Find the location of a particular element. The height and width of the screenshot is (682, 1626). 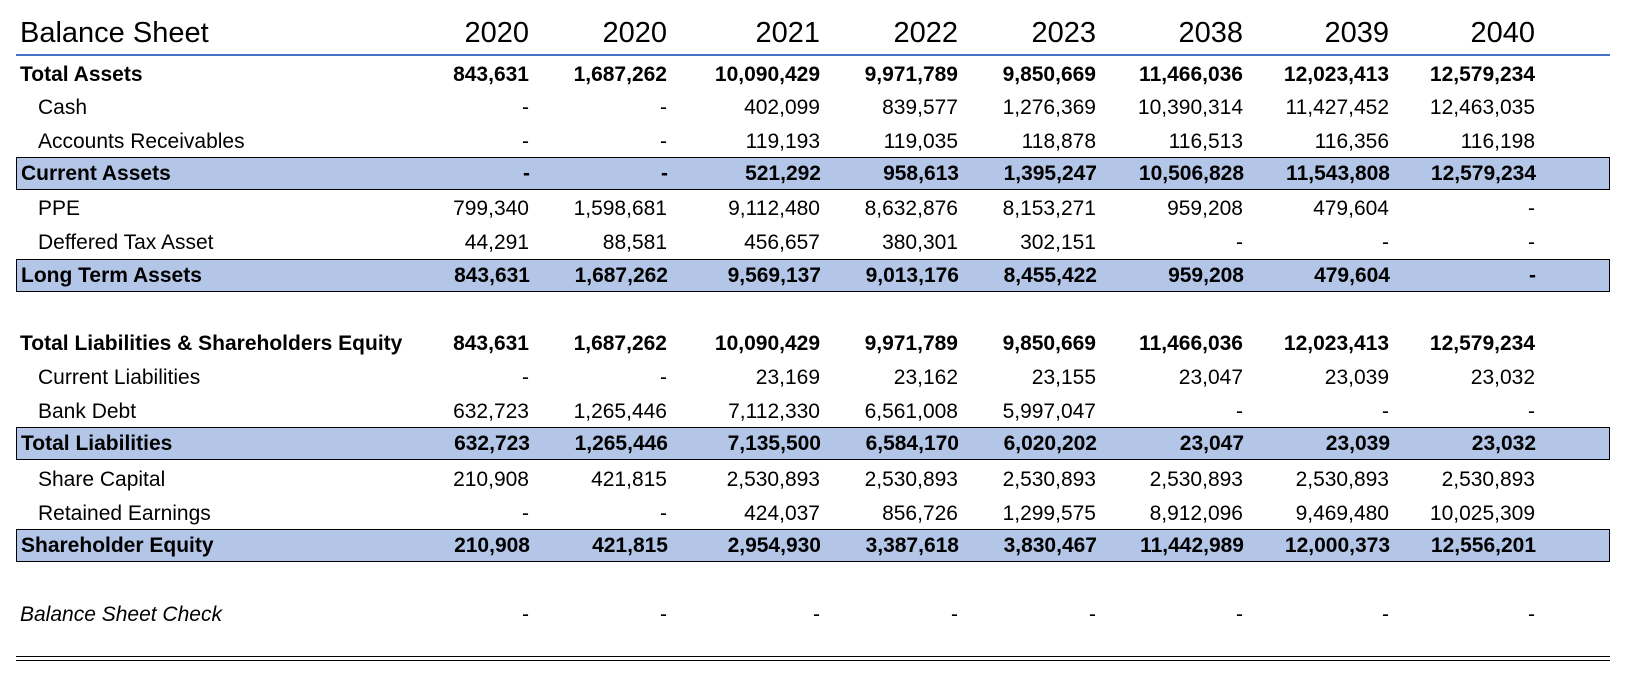

value-cell: 44,291 is located at coordinates (496, 242).